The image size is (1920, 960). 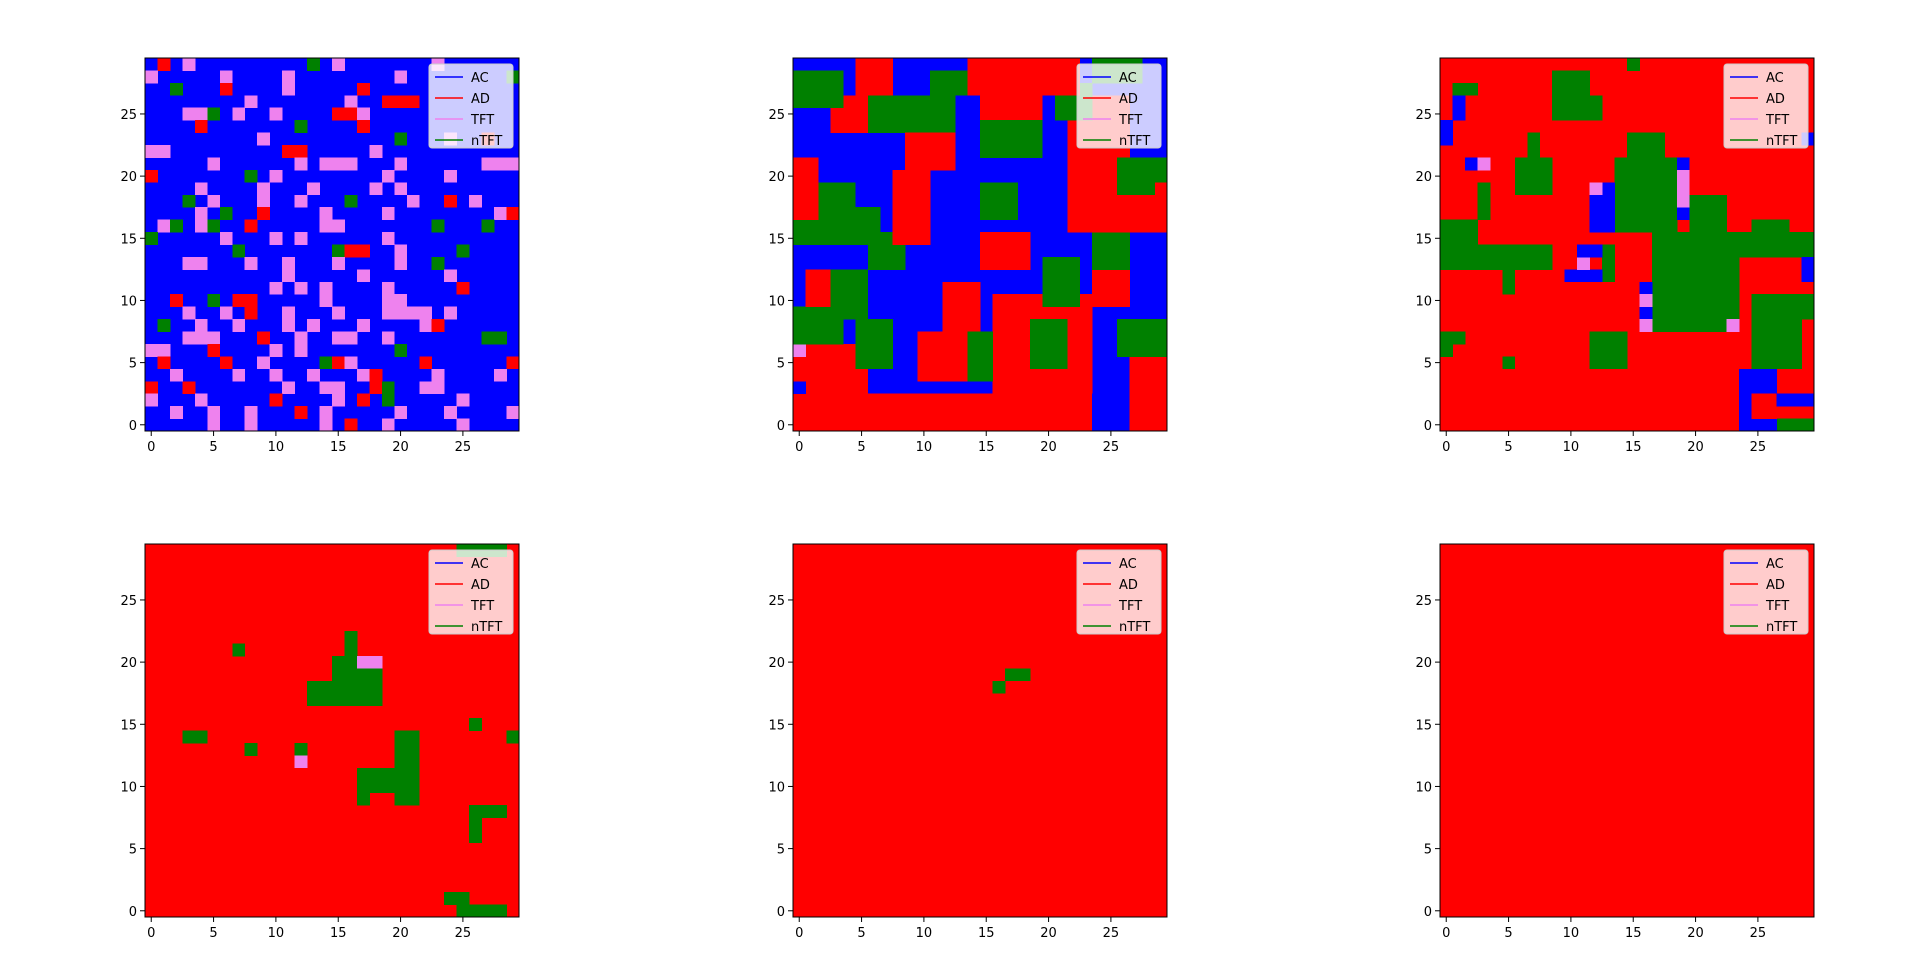 I want to click on x-tick-label: 15, so click(x=1633, y=447).